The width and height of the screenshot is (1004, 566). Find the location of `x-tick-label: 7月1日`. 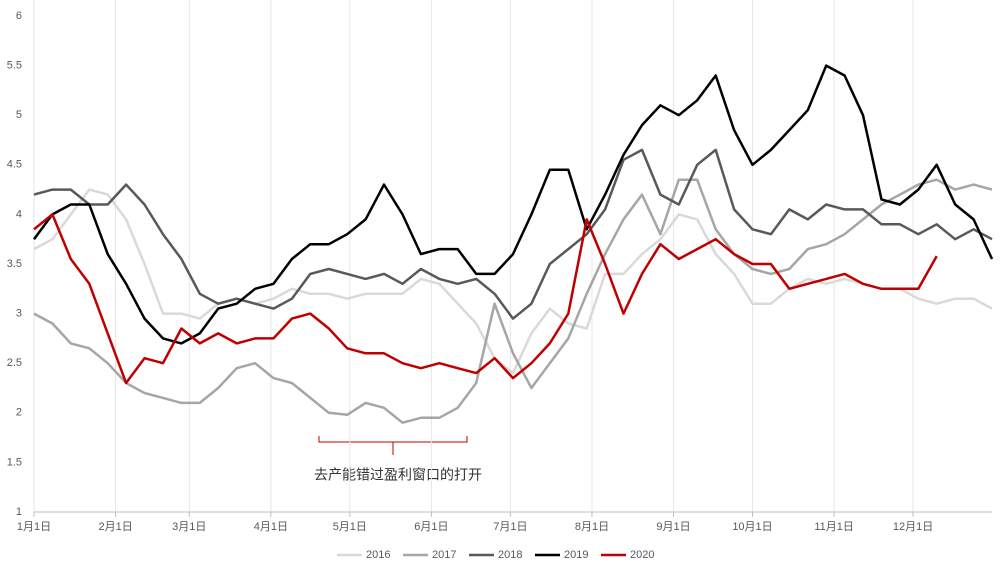

x-tick-label: 7月1日 is located at coordinates (510, 527).